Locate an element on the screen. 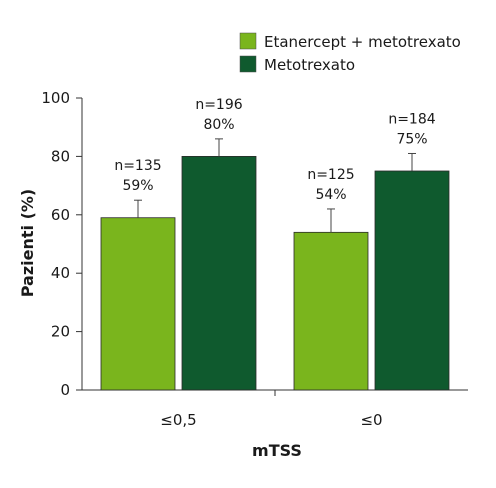 The width and height of the screenshot is (496, 488). data-label-n: n=125 is located at coordinates (330, 175).